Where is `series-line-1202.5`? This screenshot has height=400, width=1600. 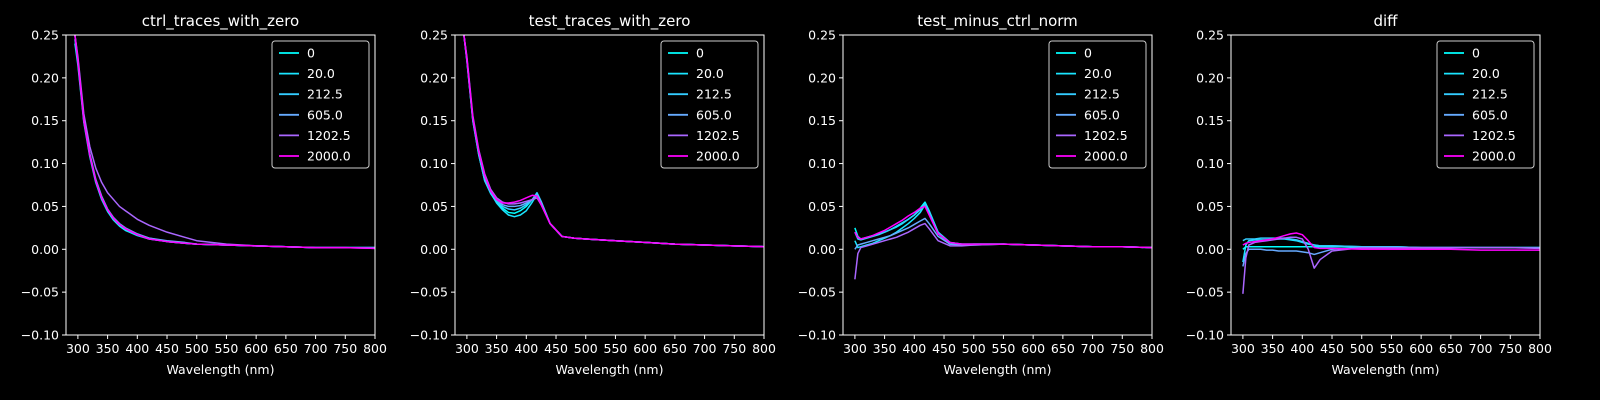
series-line-1202.5 is located at coordinates (1391, 265).